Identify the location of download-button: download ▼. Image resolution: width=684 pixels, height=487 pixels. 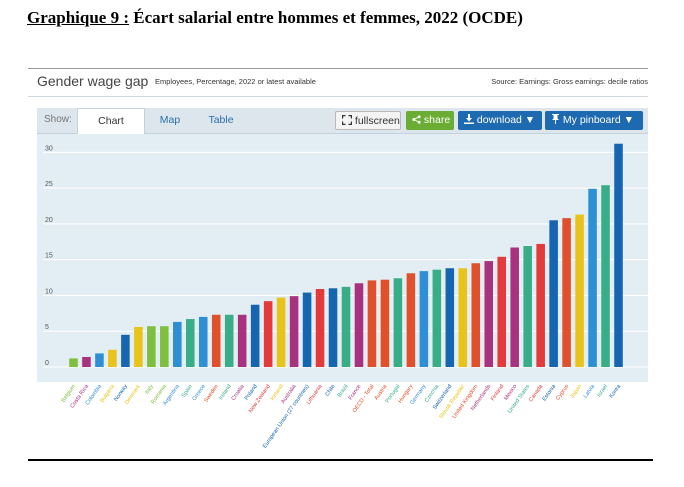
(500, 120).